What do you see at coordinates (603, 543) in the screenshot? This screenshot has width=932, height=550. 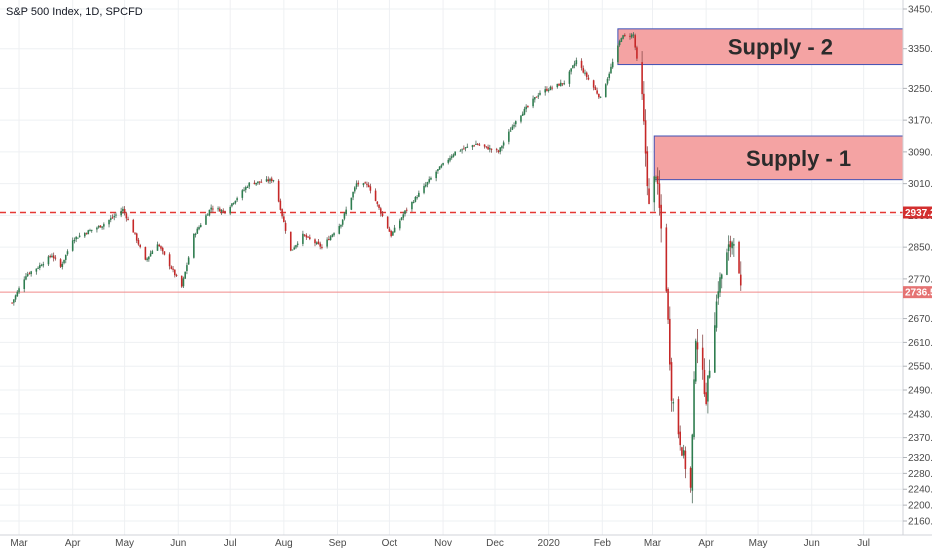 I see `time-tick-label: Feb` at bounding box center [603, 543].